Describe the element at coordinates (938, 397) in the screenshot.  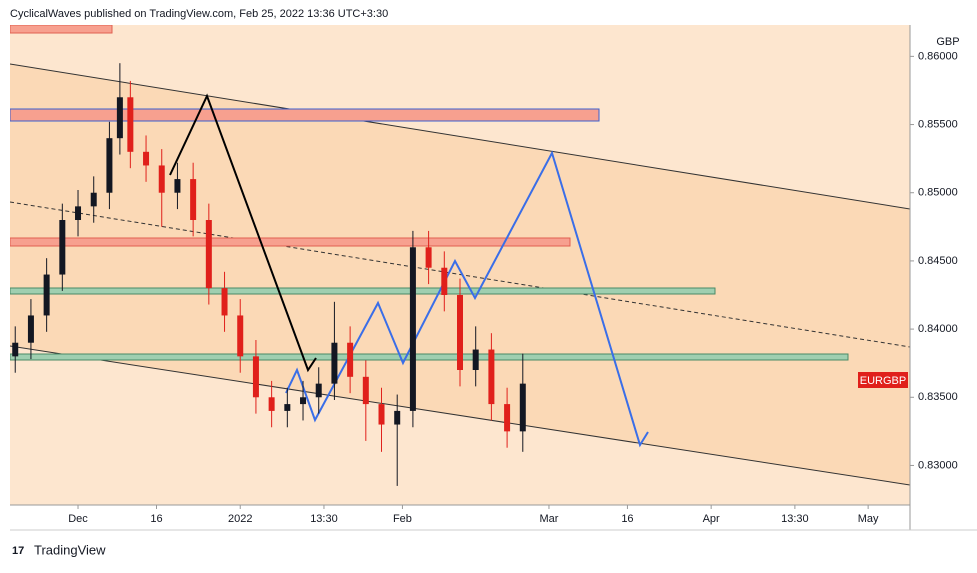
I see `y-tick-label: 0.83500` at that location.